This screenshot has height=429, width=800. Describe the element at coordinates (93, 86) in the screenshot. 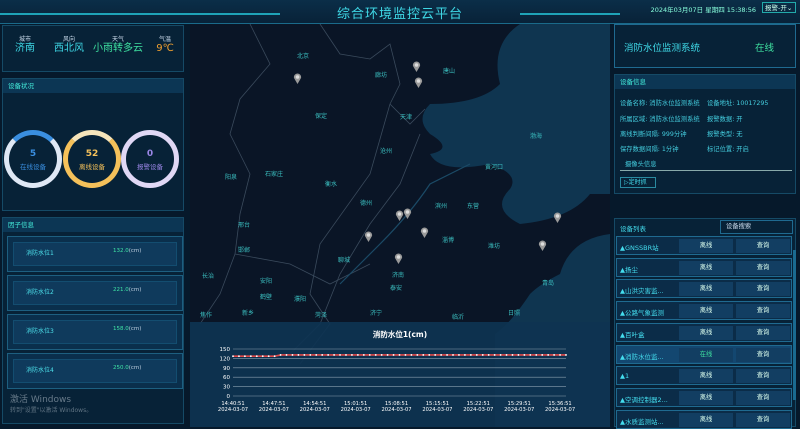

I see `panel-title: 设备状况` at that location.